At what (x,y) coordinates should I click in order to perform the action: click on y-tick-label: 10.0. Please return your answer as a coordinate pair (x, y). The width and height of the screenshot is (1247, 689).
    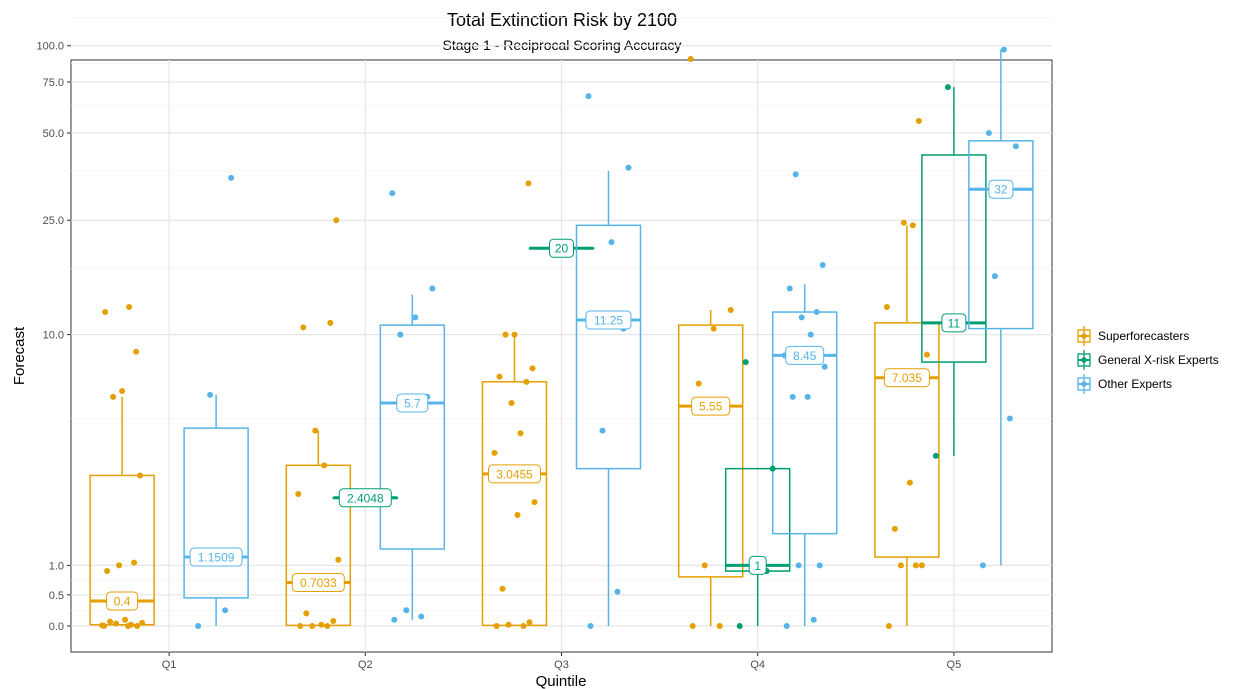
    Looking at the image, I should click on (53, 336).